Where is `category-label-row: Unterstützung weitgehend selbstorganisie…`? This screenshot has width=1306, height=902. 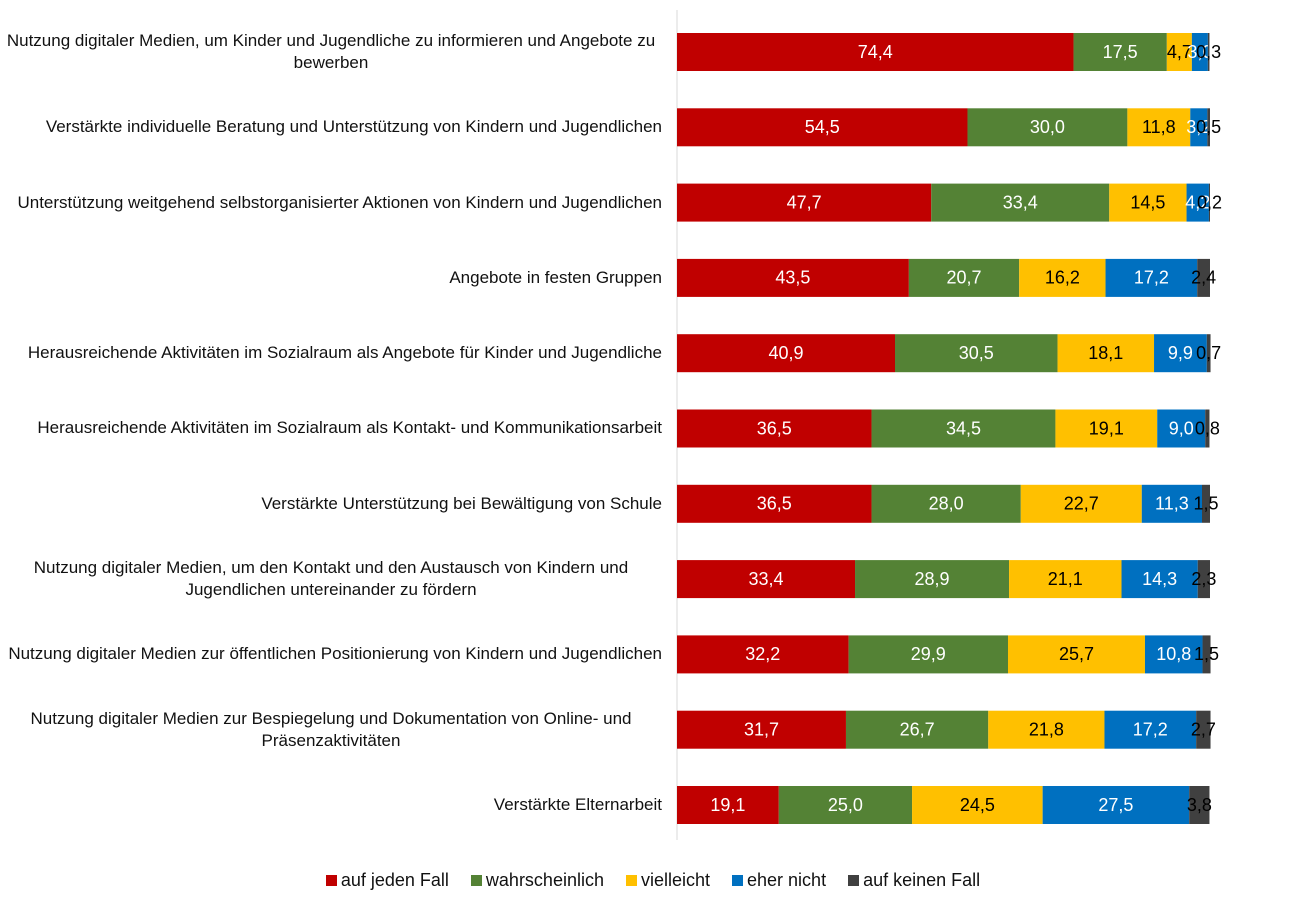
category-label-row: Unterstützung weitgehend selbstorganisie… is located at coordinates (331, 202).